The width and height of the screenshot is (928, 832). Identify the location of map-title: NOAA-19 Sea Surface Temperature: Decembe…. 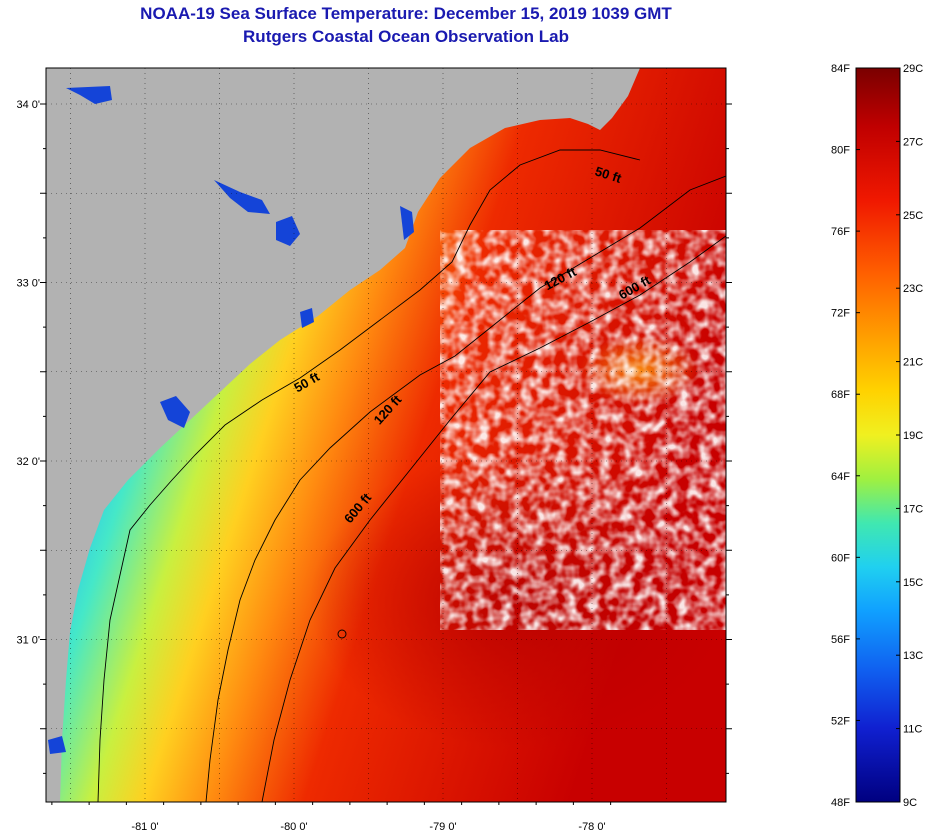
(406, 13).